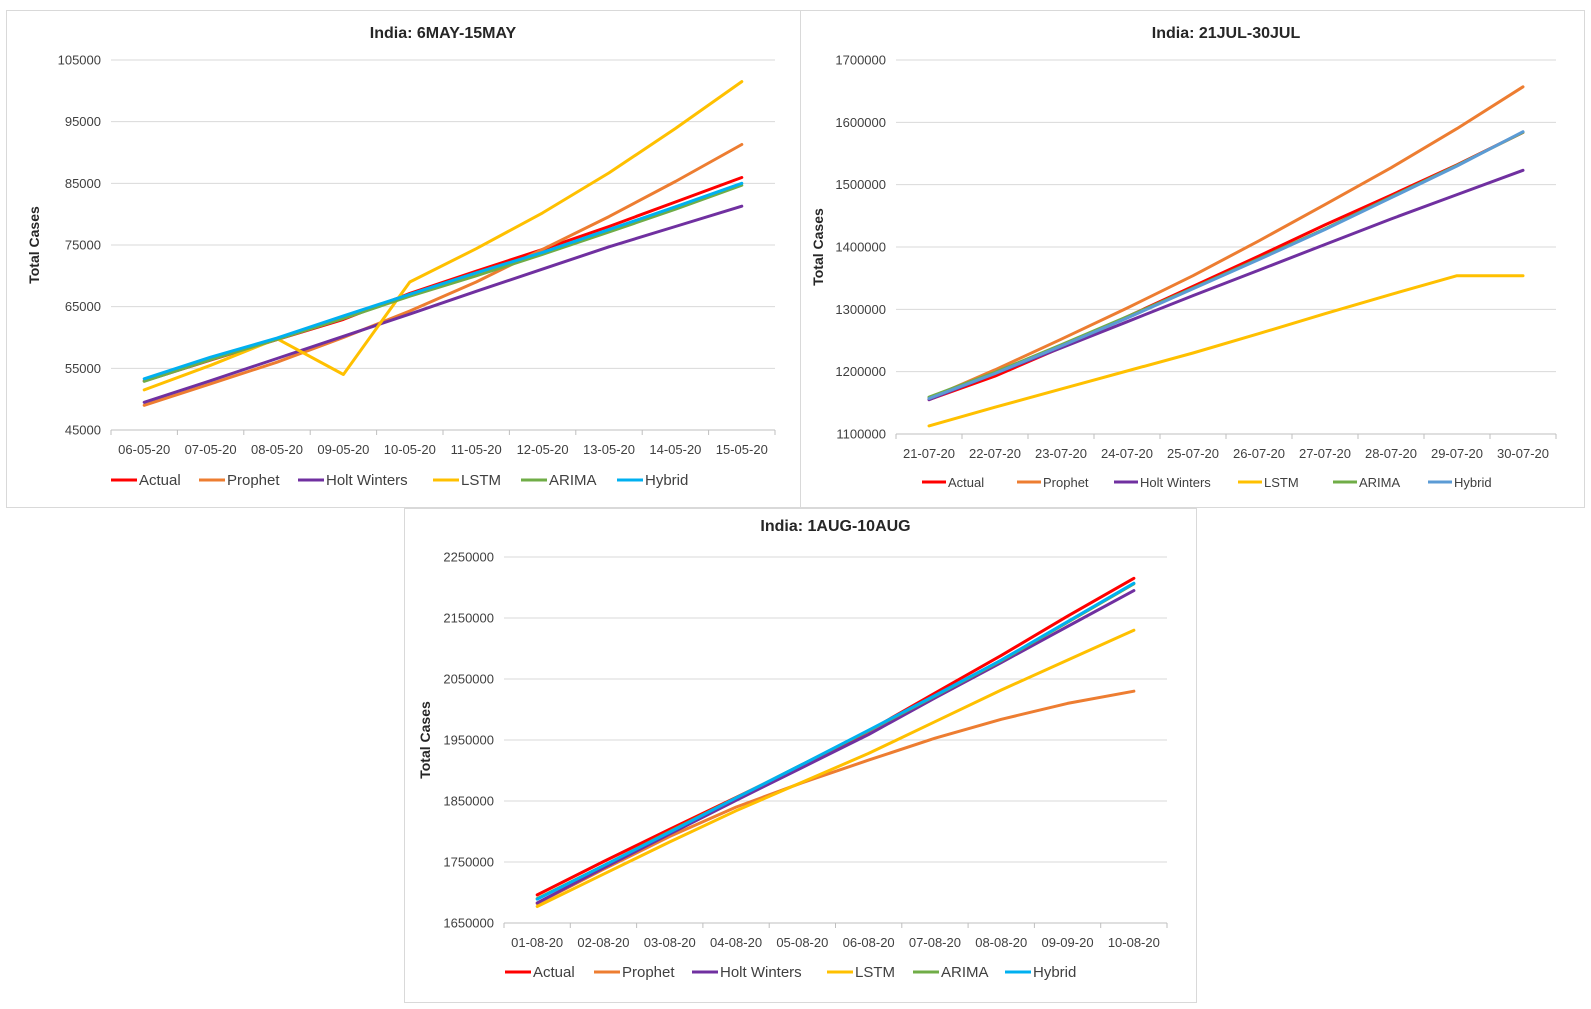 This screenshot has width=1591, height=1009. What do you see at coordinates (675, 449) in the screenshot?
I see `x-tick-label: 14-05-20` at bounding box center [675, 449].